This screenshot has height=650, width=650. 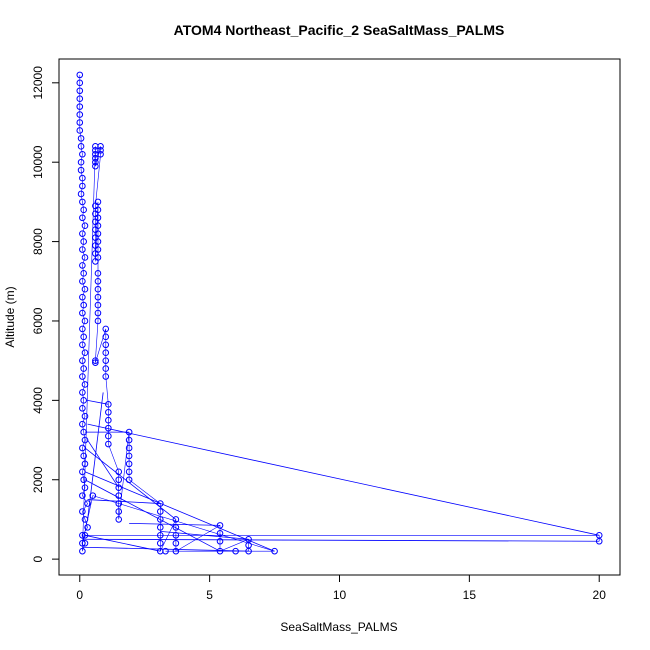 What do you see at coordinates (45, 314) in the screenshot?
I see `y-axis: 0 2000 4000 6000 8000 10000 12000` at bounding box center [45, 314].